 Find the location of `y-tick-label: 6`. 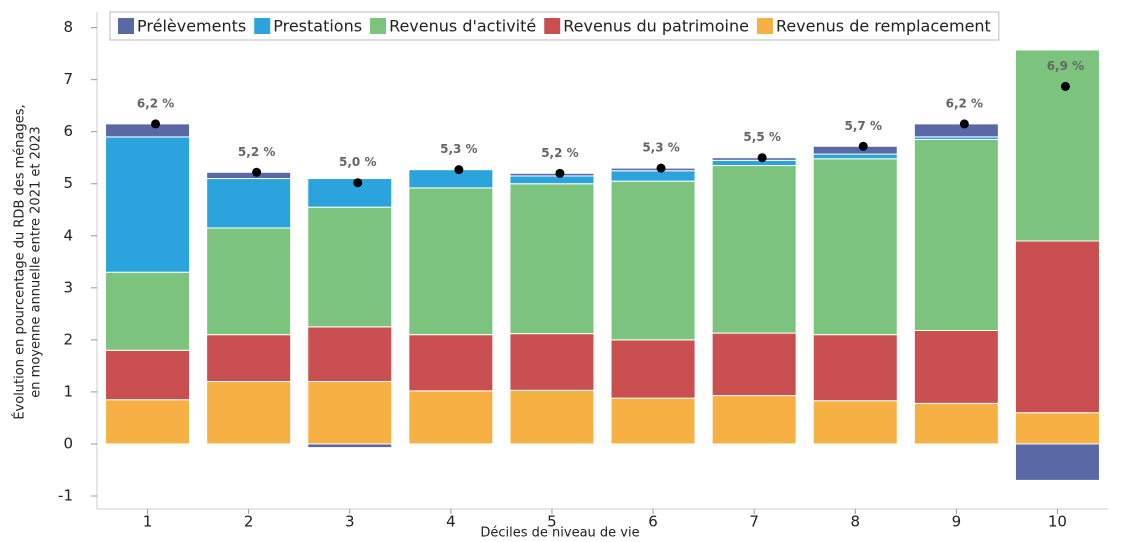

y-tick-label: 6 is located at coordinates (68, 131).